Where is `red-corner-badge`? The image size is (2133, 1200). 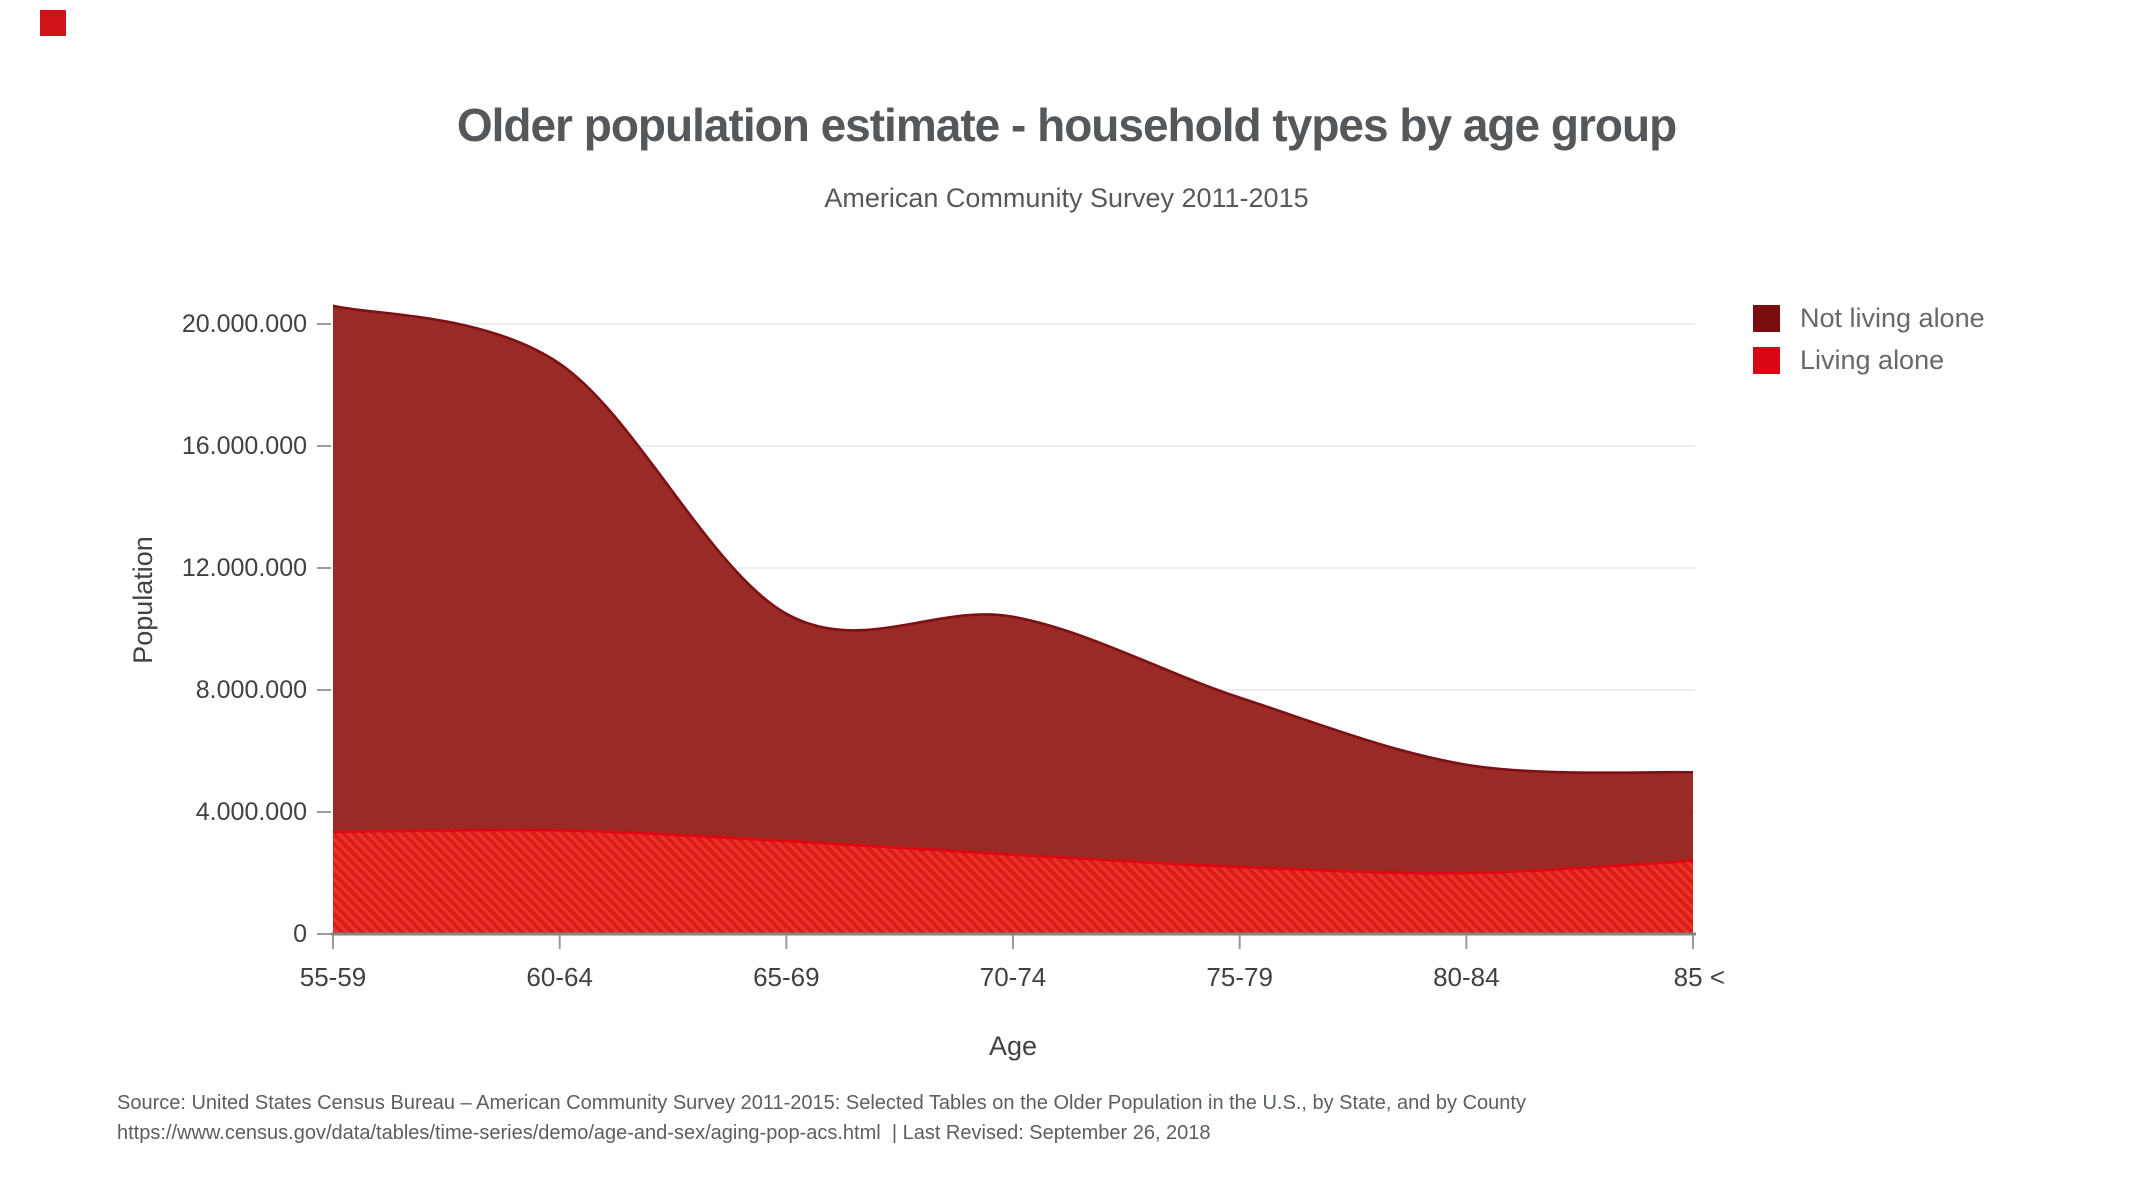 red-corner-badge is located at coordinates (53, 23).